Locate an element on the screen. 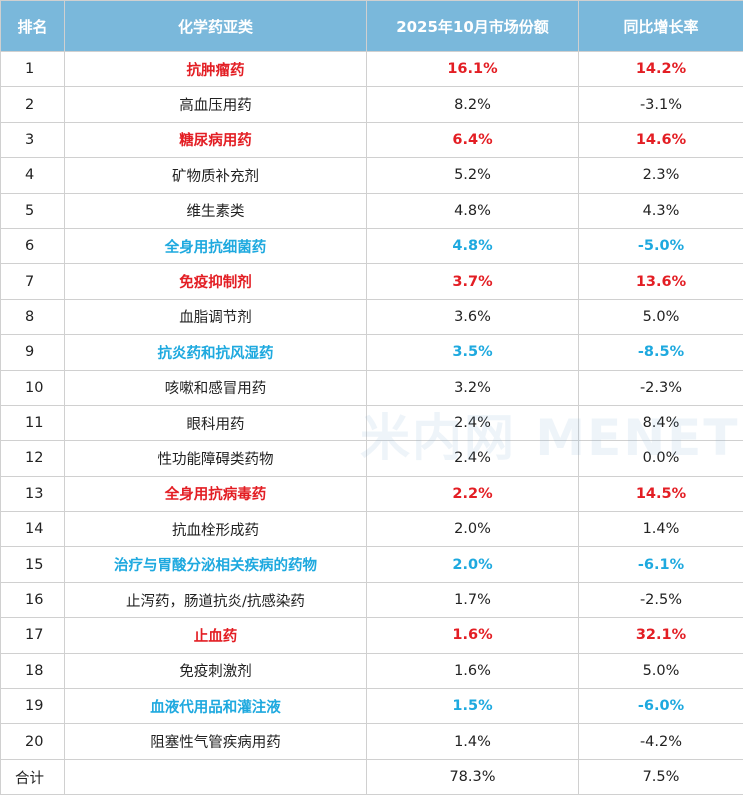  table-row: 9 抗炎药和抗风湿药 3.5% -8.5% is located at coordinates (371, 352).